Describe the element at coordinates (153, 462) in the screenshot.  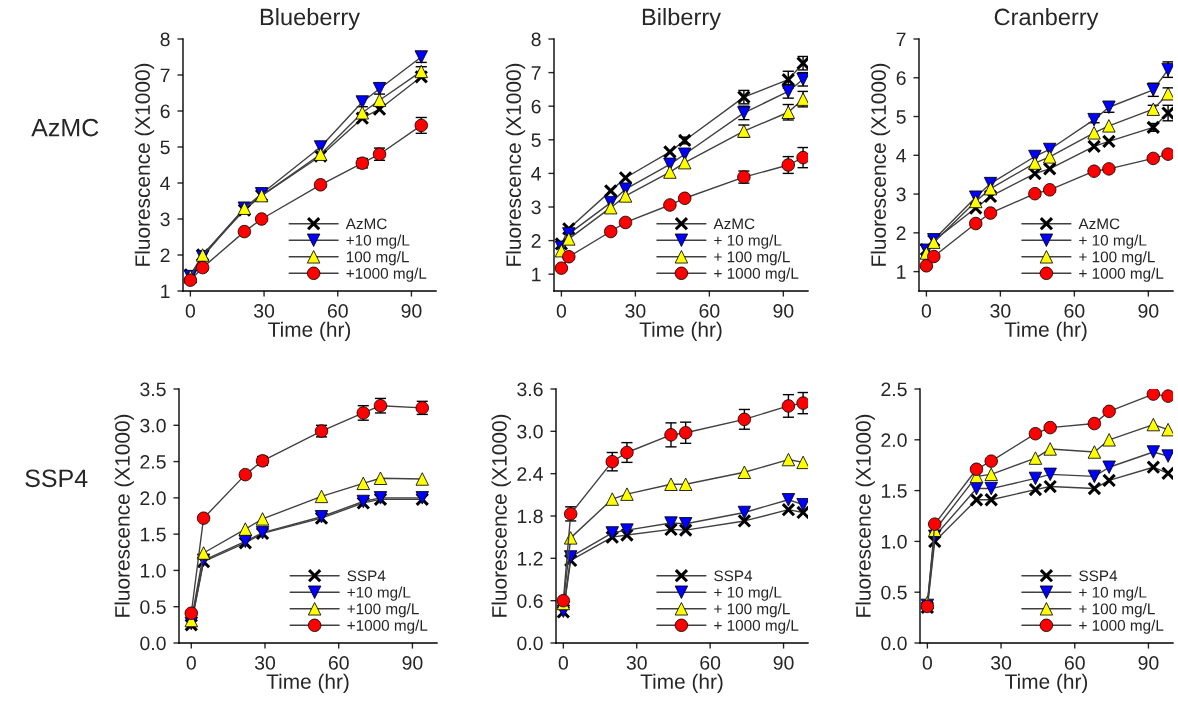
I see `y-tick-label: 2.5` at that location.